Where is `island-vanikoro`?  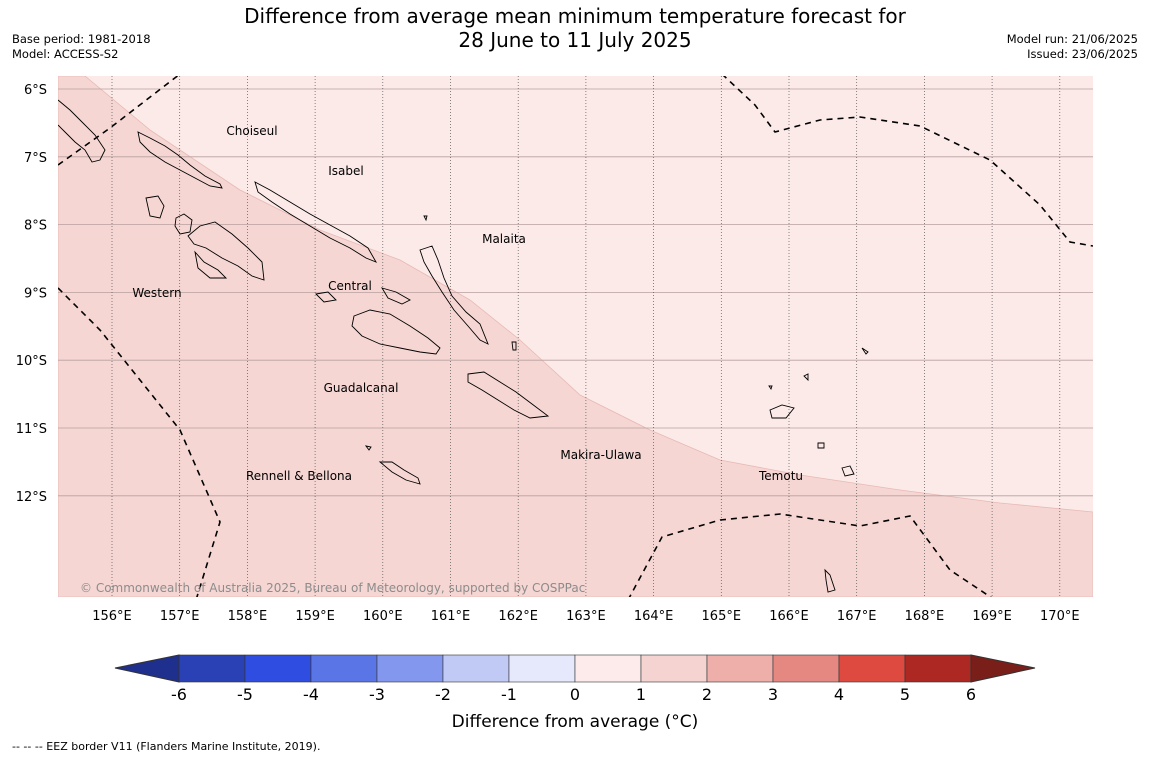
island-vanikoro is located at coordinates (848, 471).